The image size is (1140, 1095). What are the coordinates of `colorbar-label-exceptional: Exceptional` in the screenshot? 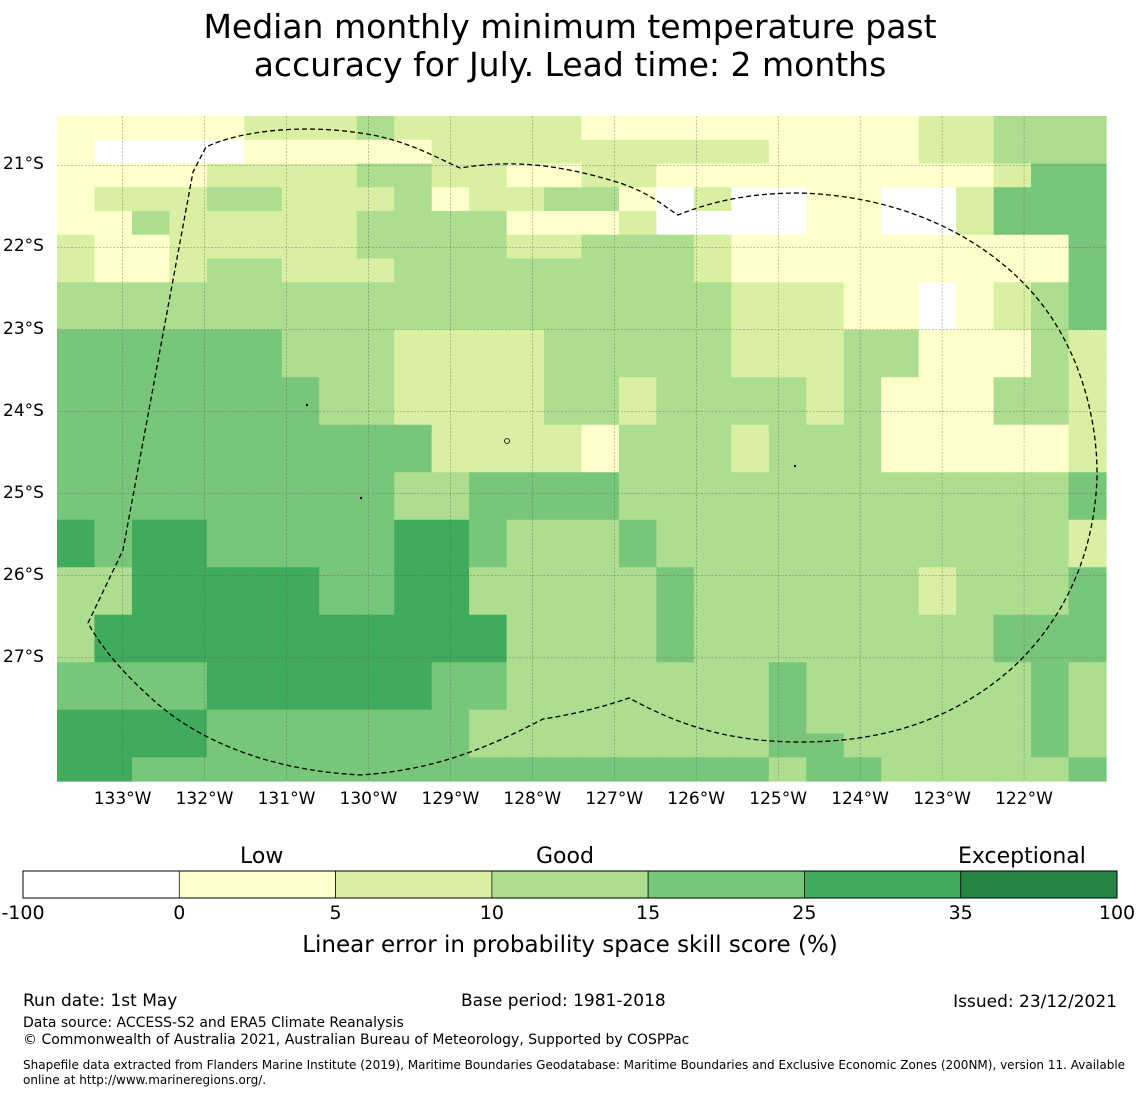 It's located at (1022, 856).